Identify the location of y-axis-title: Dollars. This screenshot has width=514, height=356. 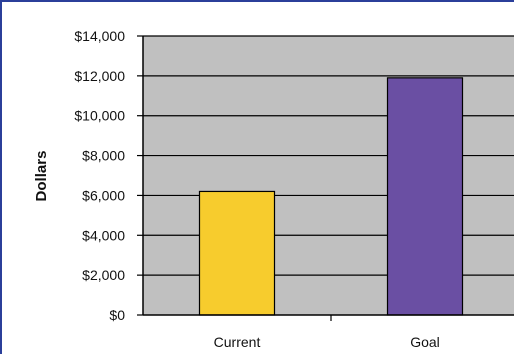
(41, 176).